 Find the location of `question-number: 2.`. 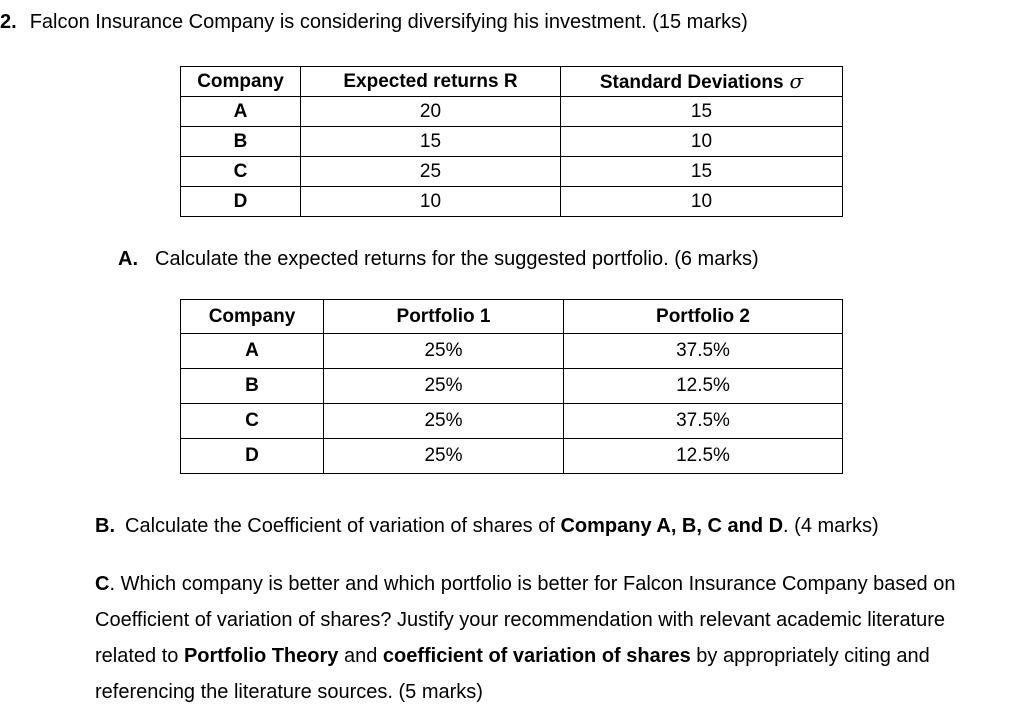

question-number: 2. is located at coordinates (8, 22).